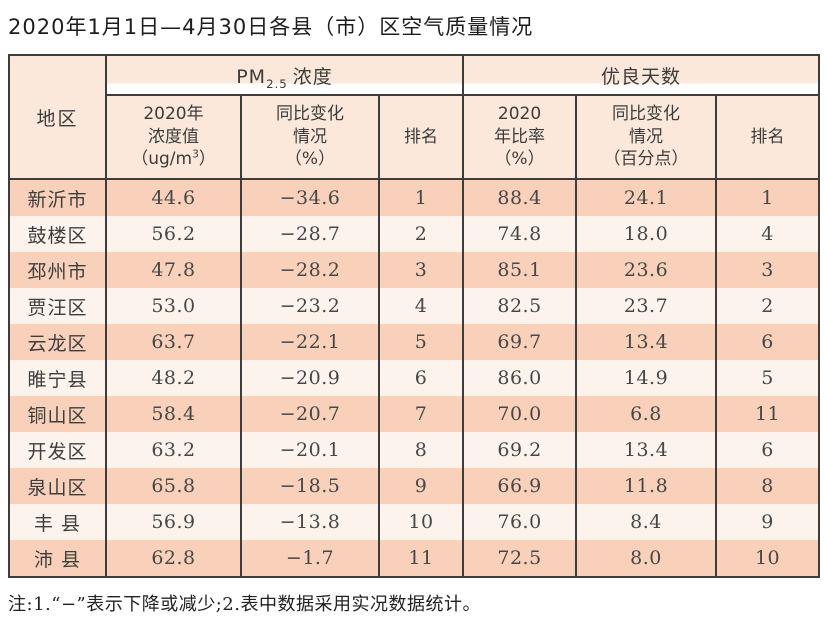  What do you see at coordinates (310, 114) in the screenshot?
I see `pm-change-line1: 同比变化` at bounding box center [310, 114].